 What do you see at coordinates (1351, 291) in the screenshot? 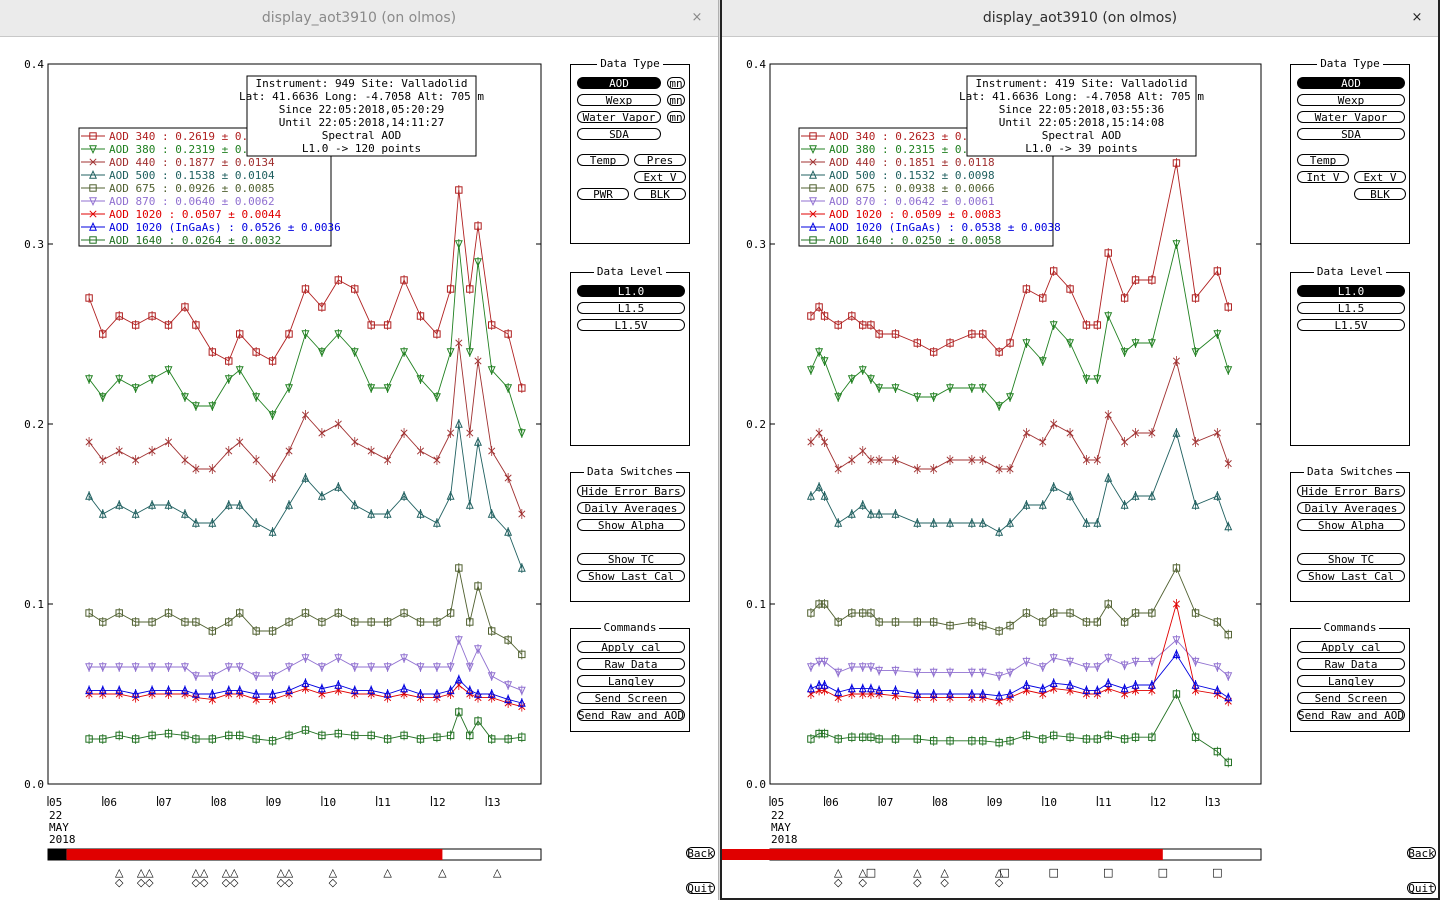
I see `right-l10-button: L1.0` at bounding box center [1351, 291].